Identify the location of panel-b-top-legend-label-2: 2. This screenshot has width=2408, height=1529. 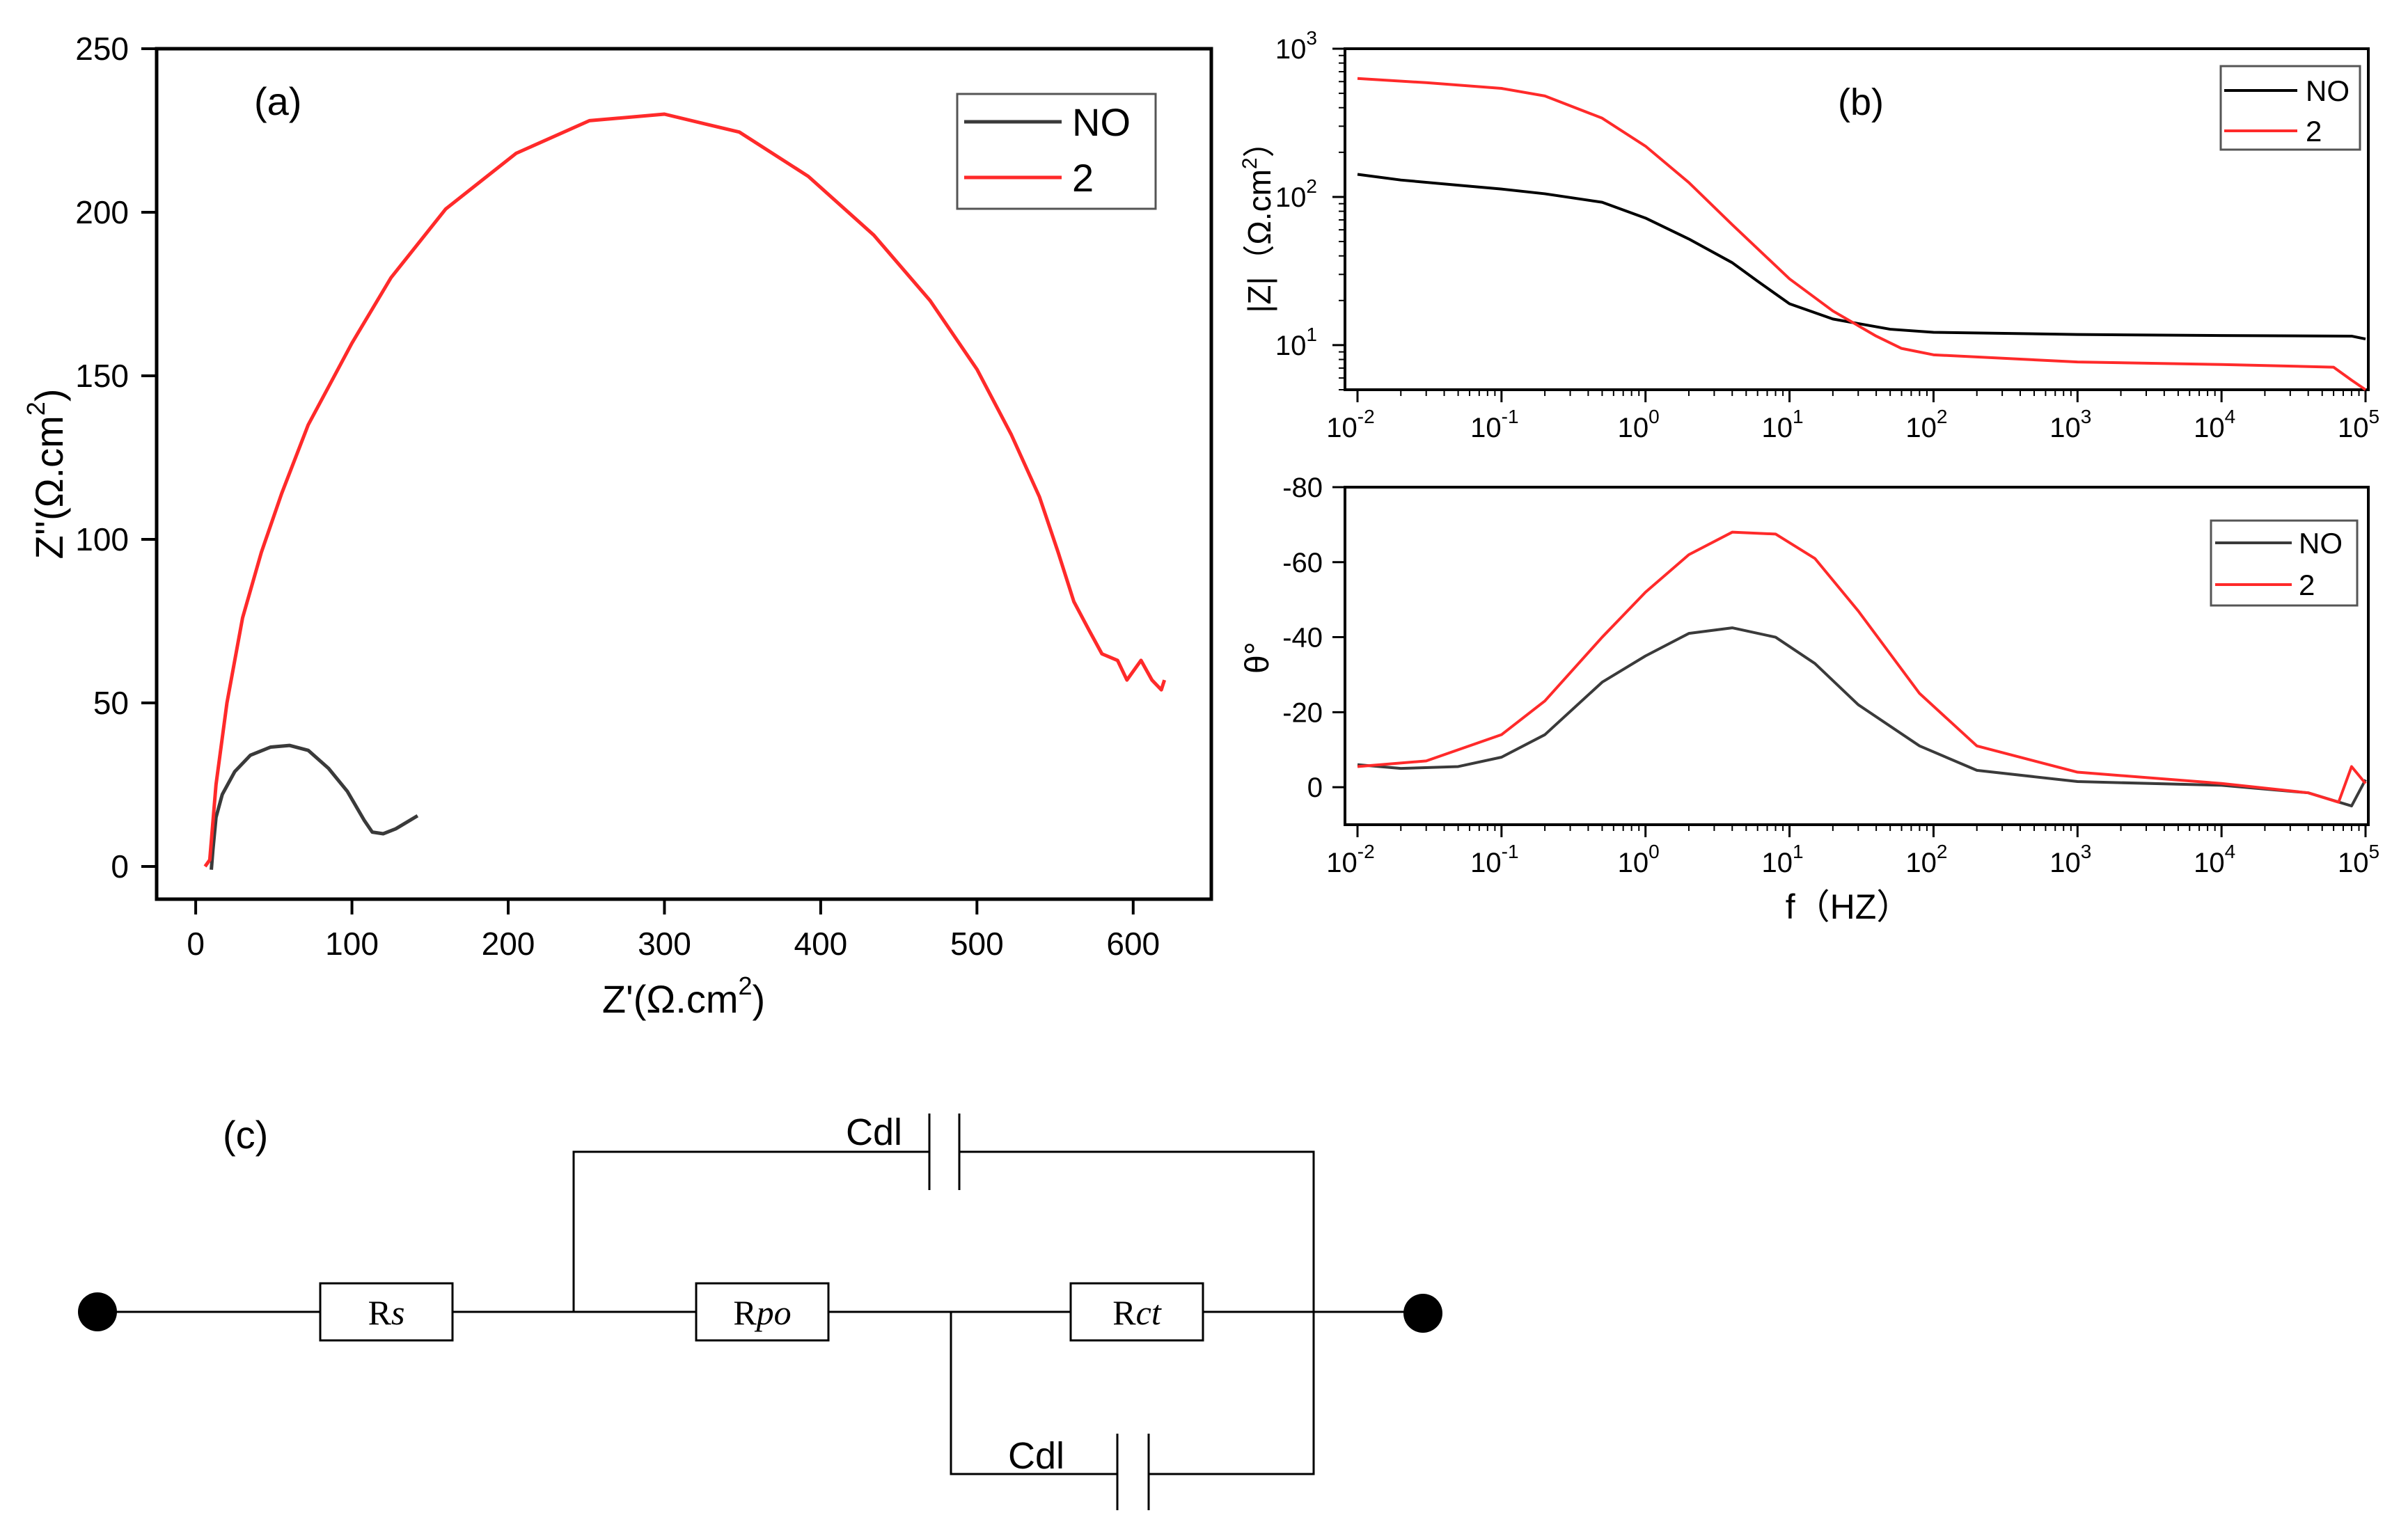
(2314, 131).